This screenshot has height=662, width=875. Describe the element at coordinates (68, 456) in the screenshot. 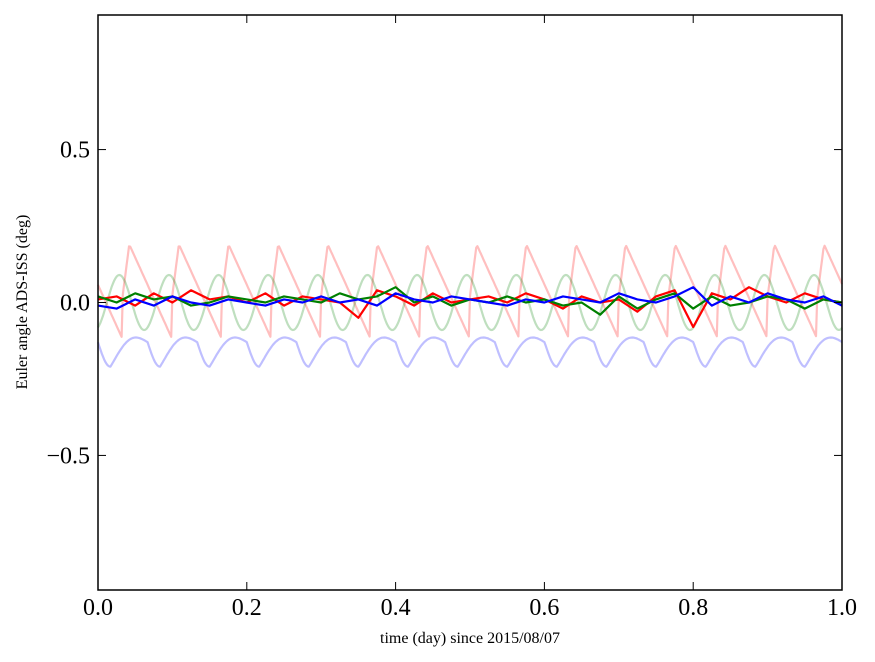

I see `y-tick-label: −0.5` at that location.